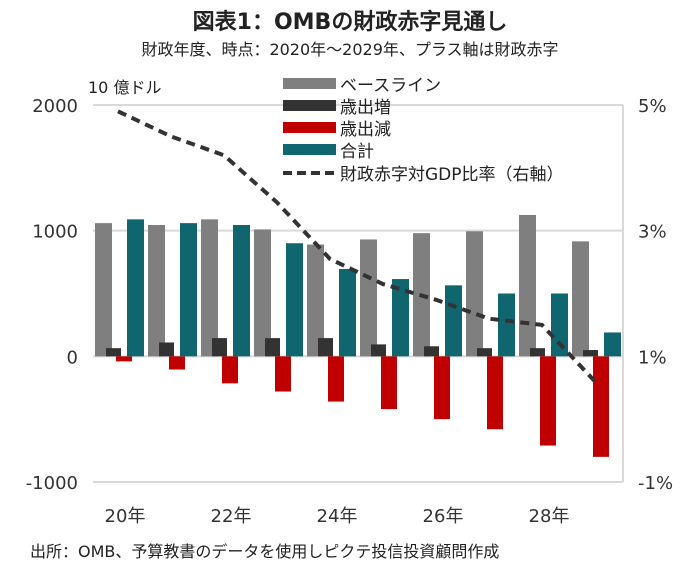  Describe the element at coordinates (431, 351) in the screenshot. I see `bar-2026-s1` at that location.